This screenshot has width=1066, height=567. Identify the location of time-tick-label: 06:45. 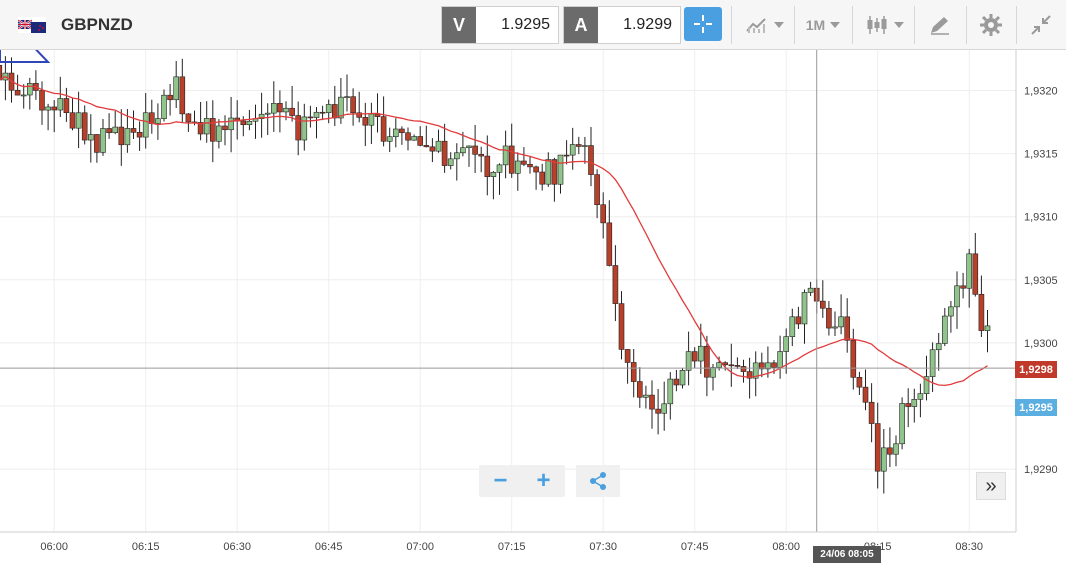
(329, 547).